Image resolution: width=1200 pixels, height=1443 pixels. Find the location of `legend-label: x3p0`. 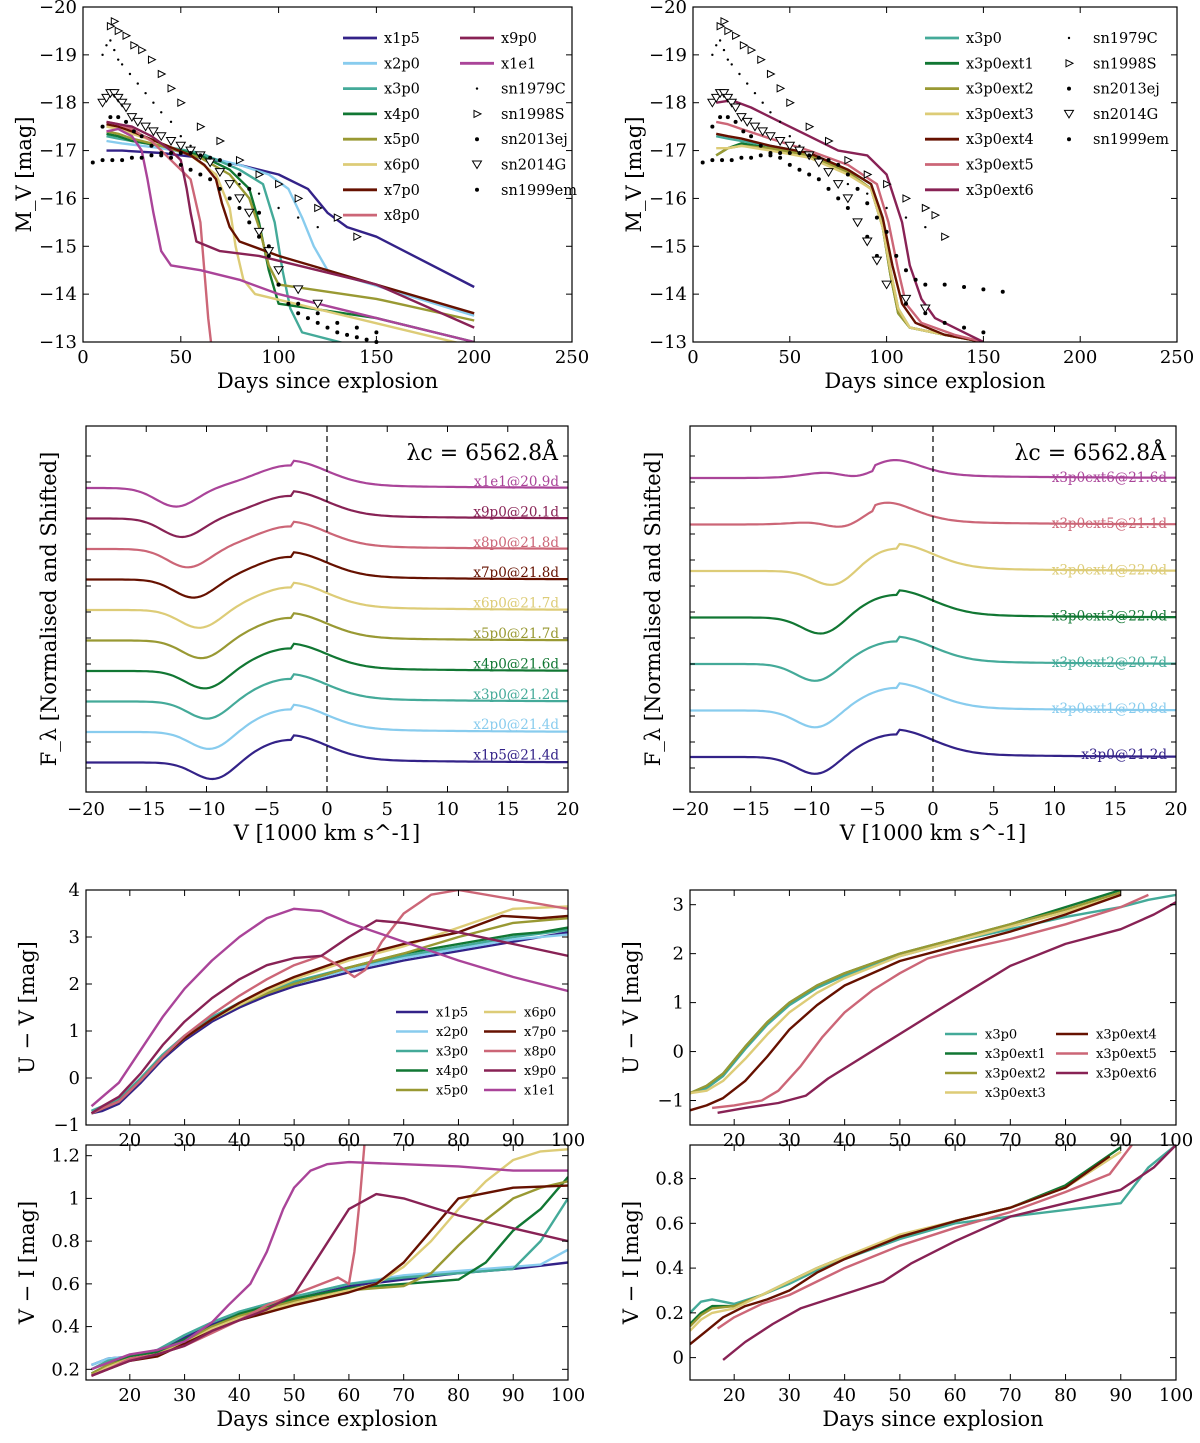

legend-label: x3p0 is located at coordinates (452, 1052).